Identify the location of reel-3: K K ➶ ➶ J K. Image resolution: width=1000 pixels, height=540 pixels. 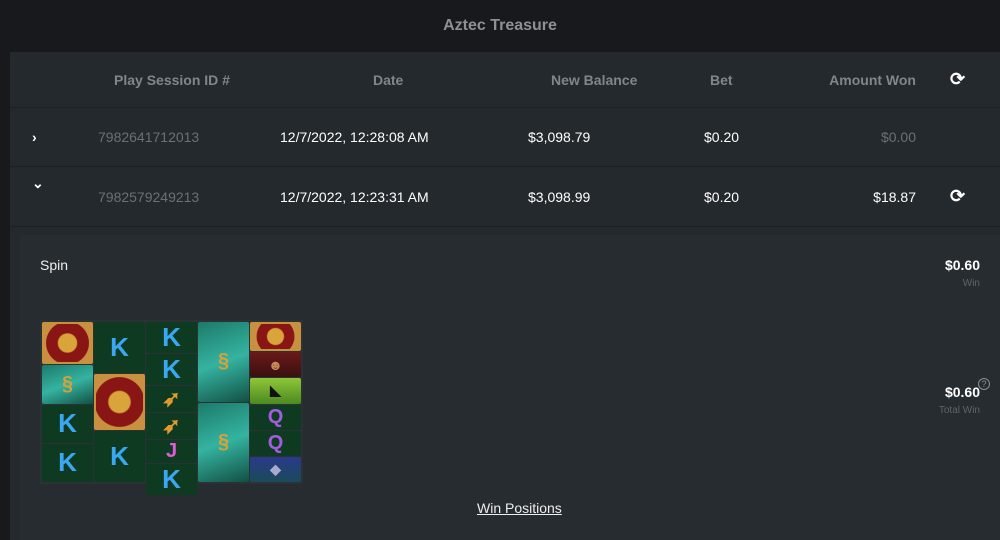
(171, 408).